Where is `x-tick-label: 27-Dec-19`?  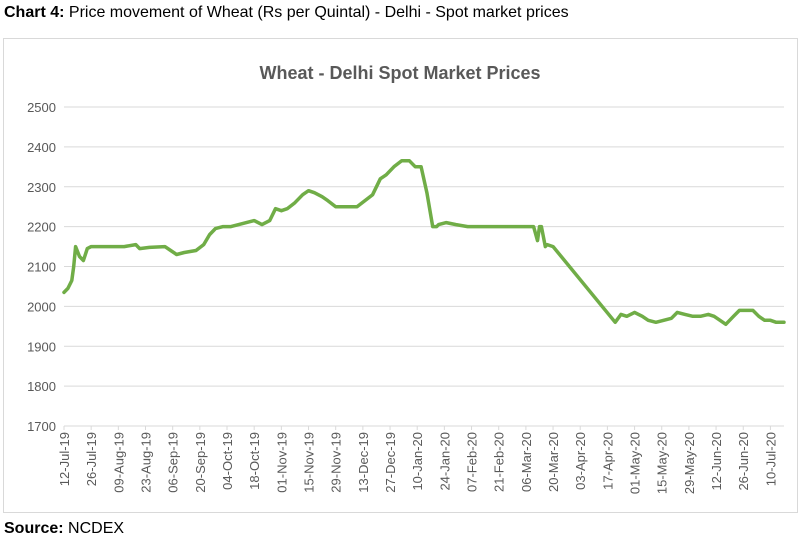 x-tick-label: 27-Dec-19 is located at coordinates (390, 462).